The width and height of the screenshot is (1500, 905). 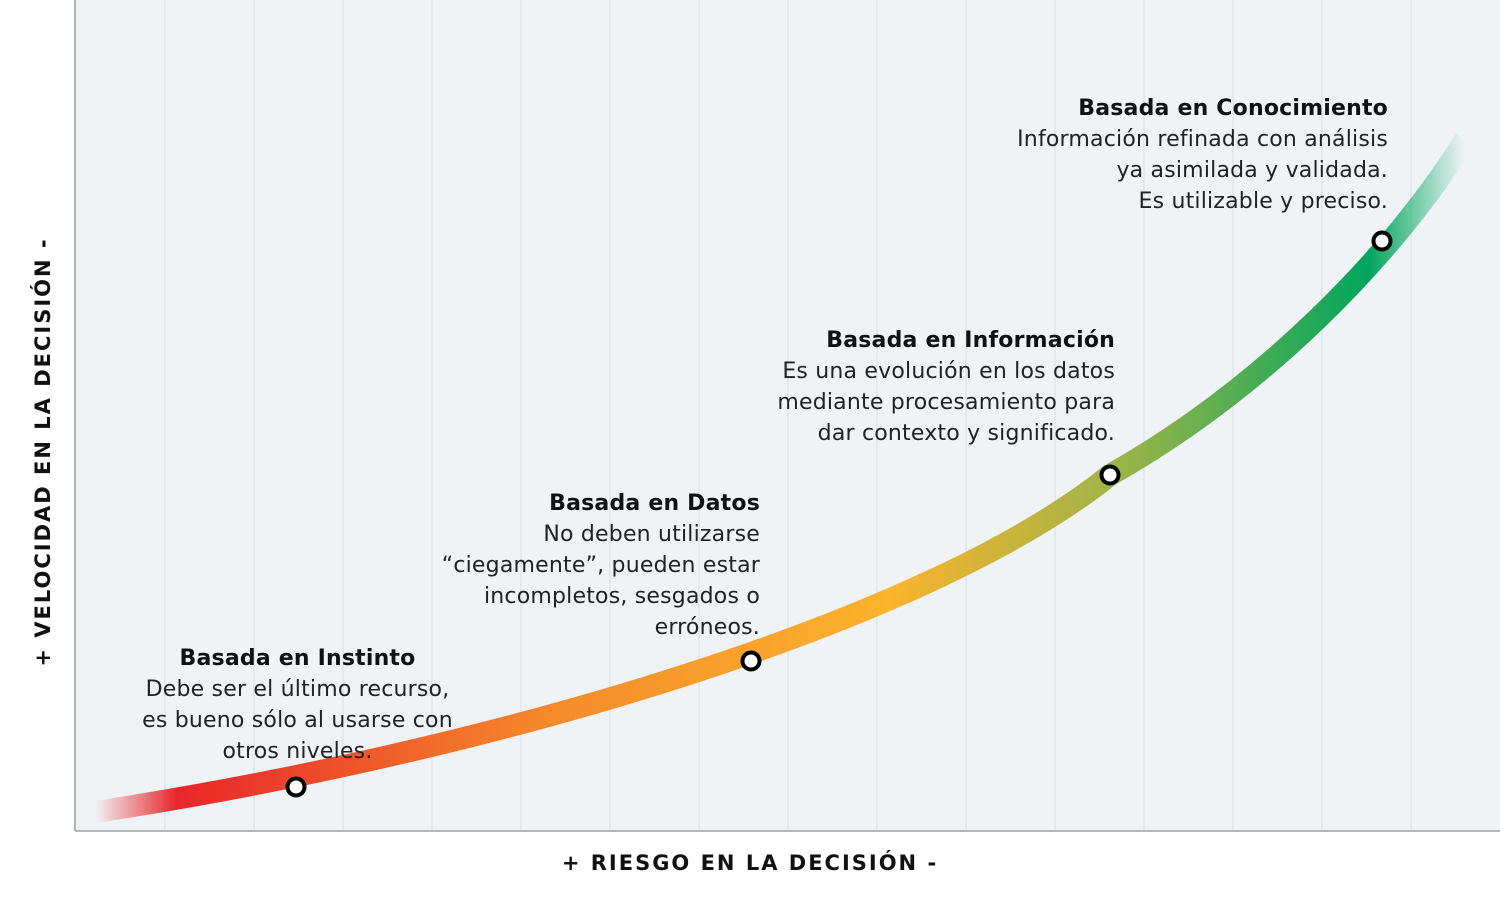 What do you see at coordinates (43, 452) in the screenshot?
I see `y-axis-label: + VELOCIDAD EN LA DECISIÓN -` at bounding box center [43, 452].